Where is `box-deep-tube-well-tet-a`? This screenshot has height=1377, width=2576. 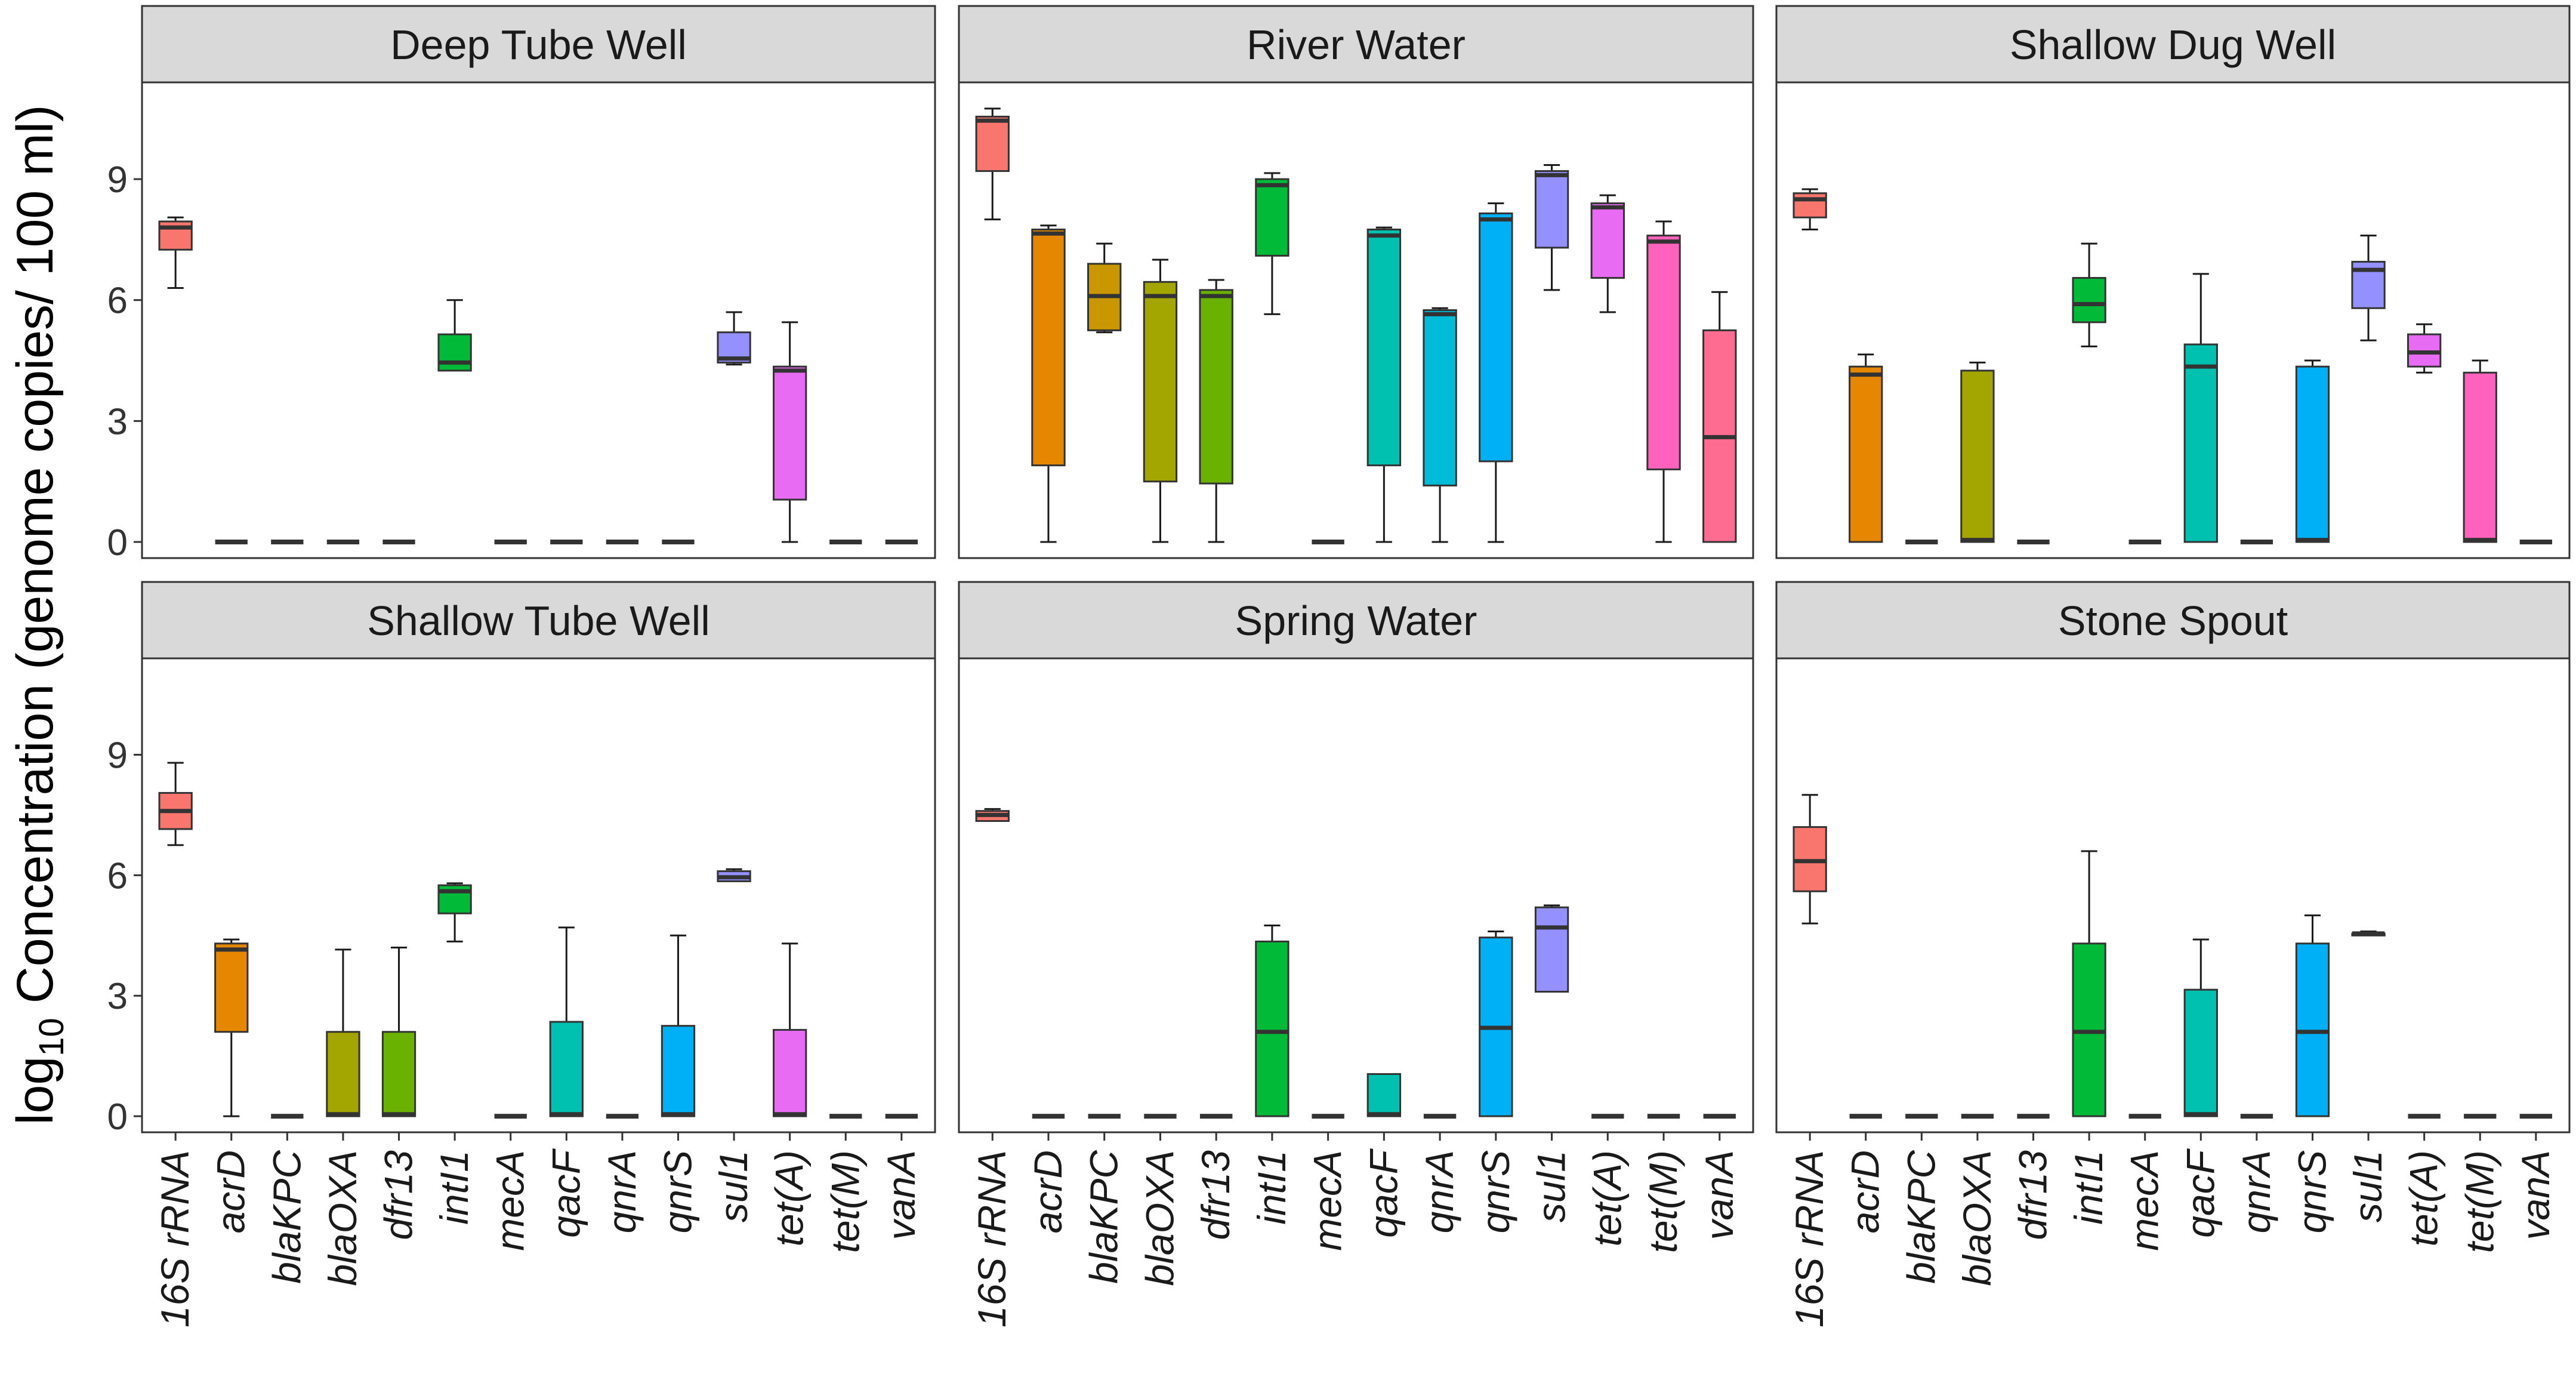 box-deep-tube-well-tet-a is located at coordinates (790, 432).